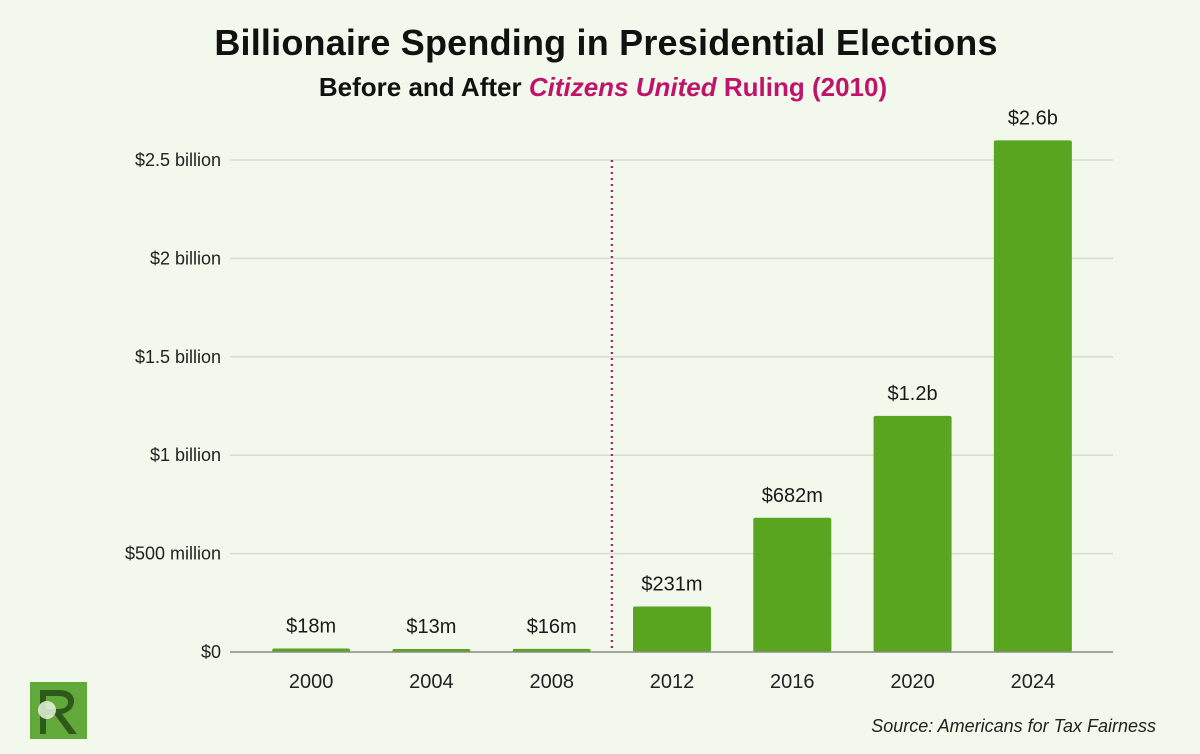  I want to click on r-logo-icon, so click(58, 710).